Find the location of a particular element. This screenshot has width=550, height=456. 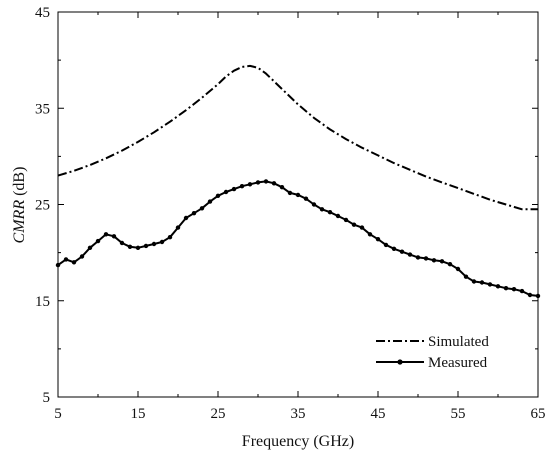

x-axis-title: Frequency (GHz) is located at coordinates (298, 441).